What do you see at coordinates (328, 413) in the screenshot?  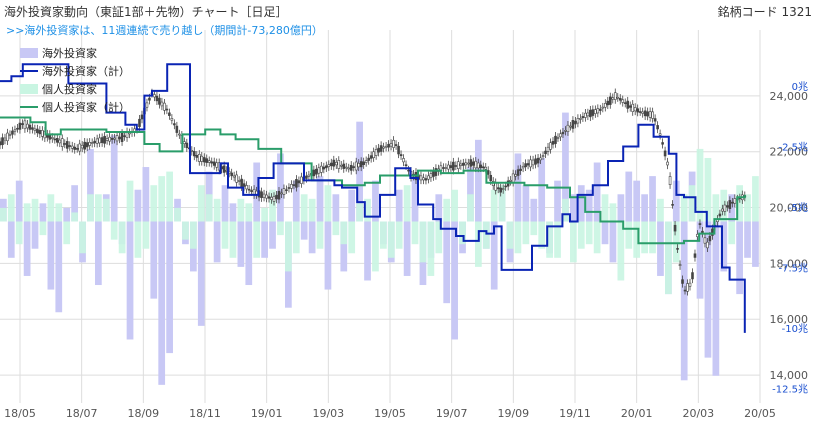 I see `x-tick-label: 19/03` at bounding box center [328, 413].